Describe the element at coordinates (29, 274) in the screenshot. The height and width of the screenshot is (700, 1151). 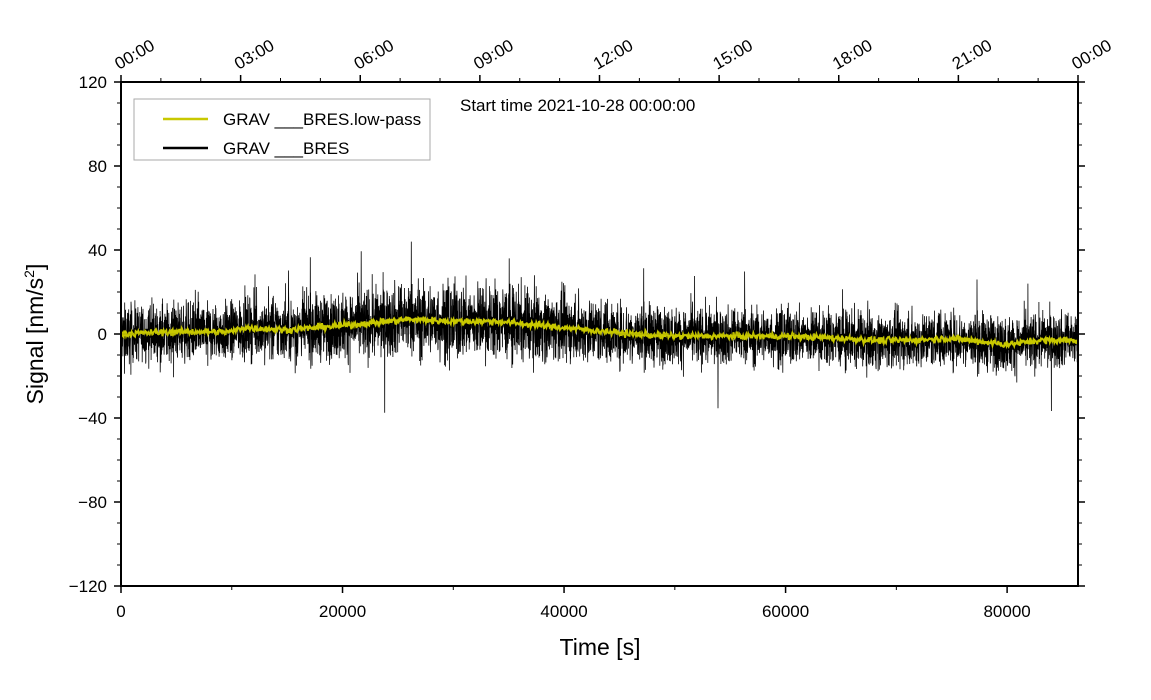
I see `y-axis-label-sup: 2` at that location.